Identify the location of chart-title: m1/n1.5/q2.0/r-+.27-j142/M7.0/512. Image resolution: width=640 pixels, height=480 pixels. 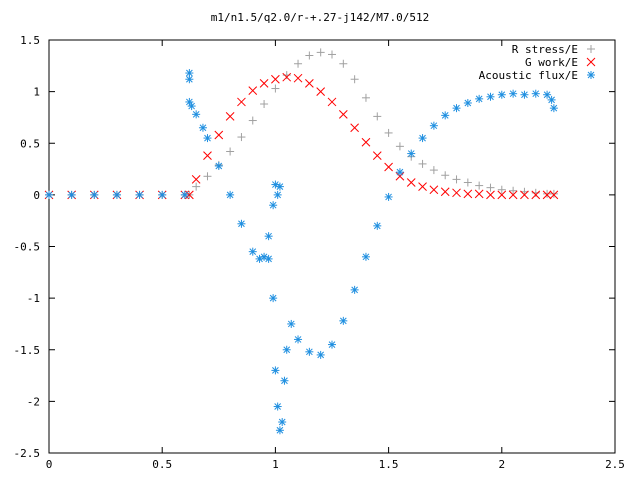
(320, 17).